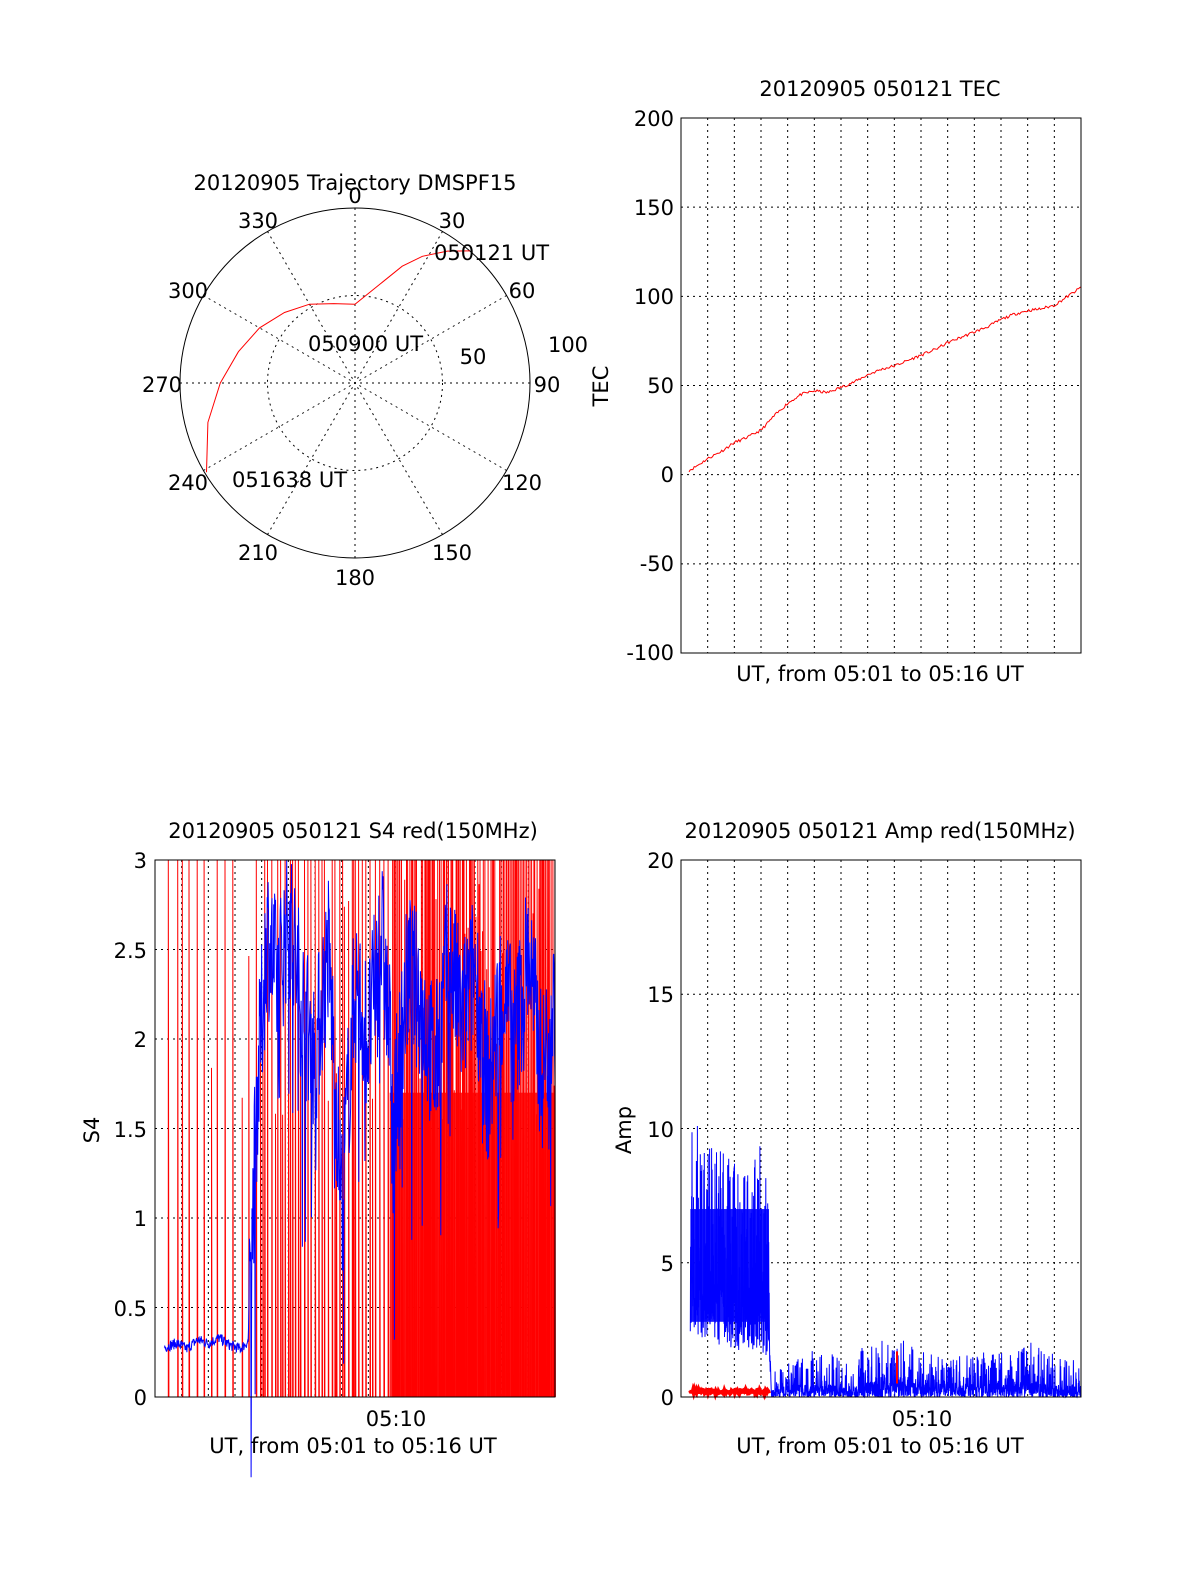 This screenshot has width=1200, height=1575. What do you see at coordinates (353, 831) in the screenshot?
I see `s4-title: 20120905 050121 S4 red(150MHz)` at bounding box center [353, 831].